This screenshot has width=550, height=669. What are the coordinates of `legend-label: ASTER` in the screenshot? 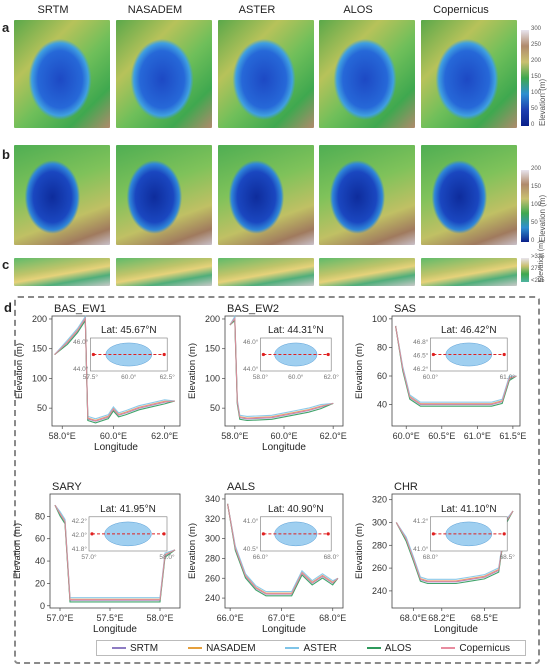 It's located at (320, 648).